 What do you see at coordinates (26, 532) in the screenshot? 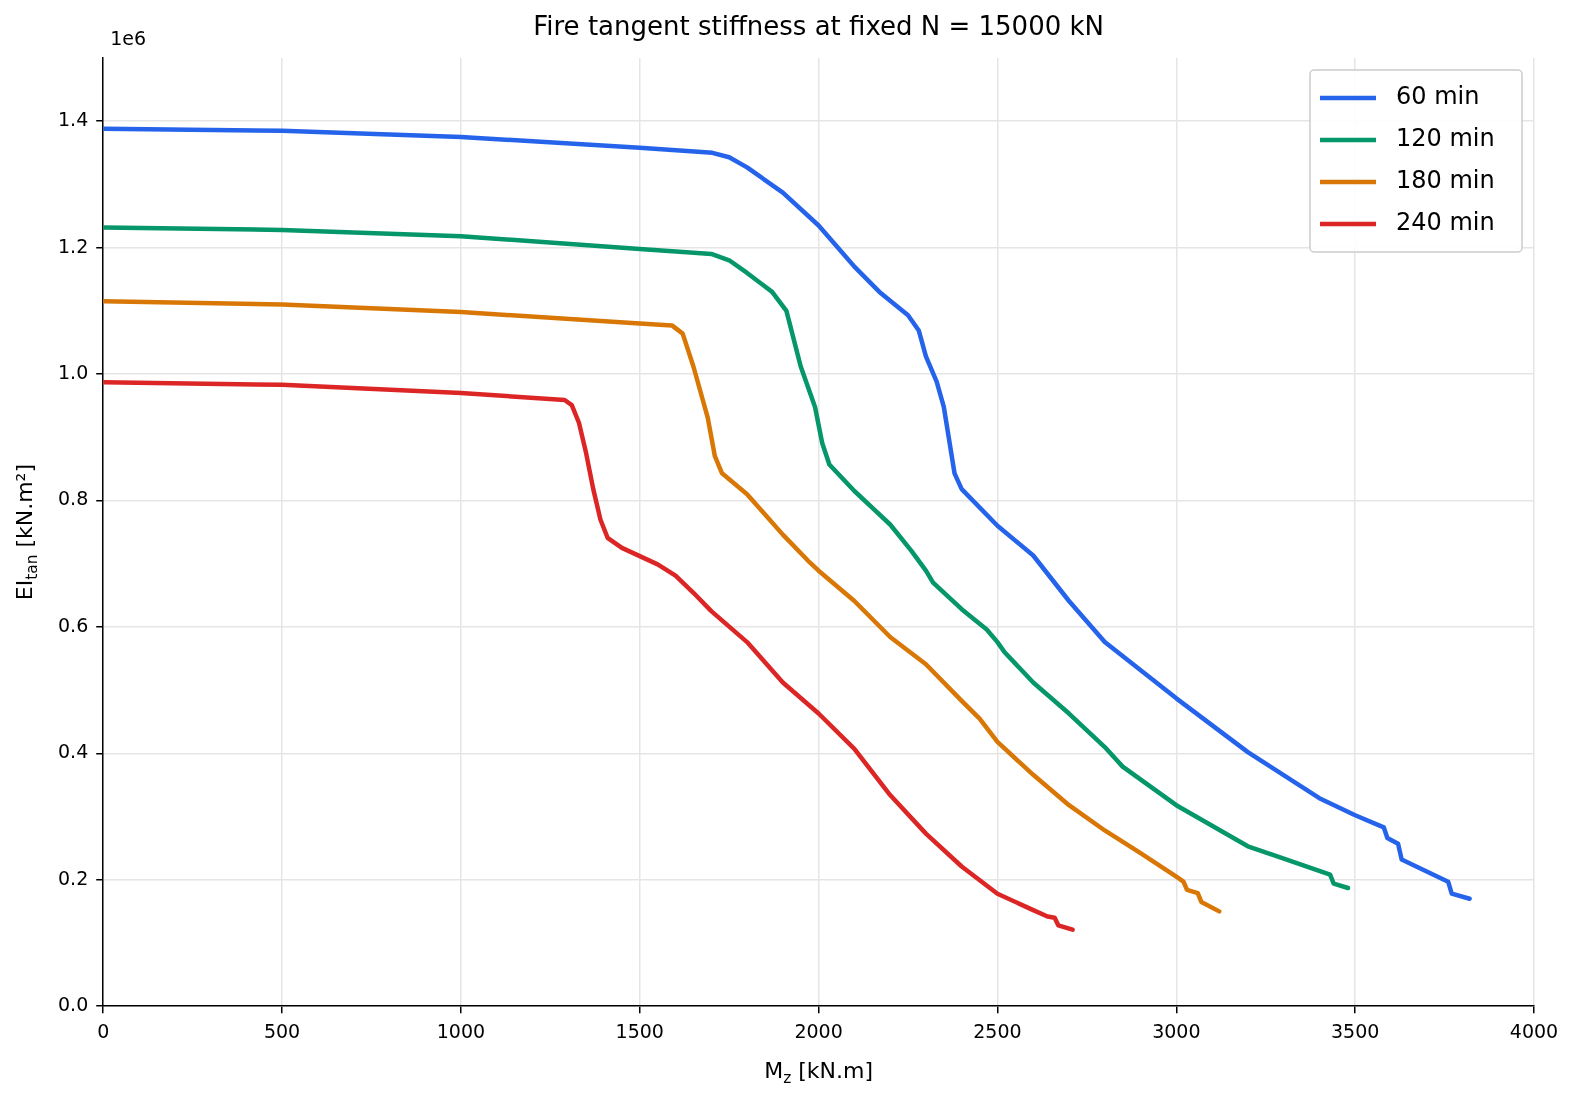
I see `y-axis-title: EItan [kN.m²]` at bounding box center [26, 532].